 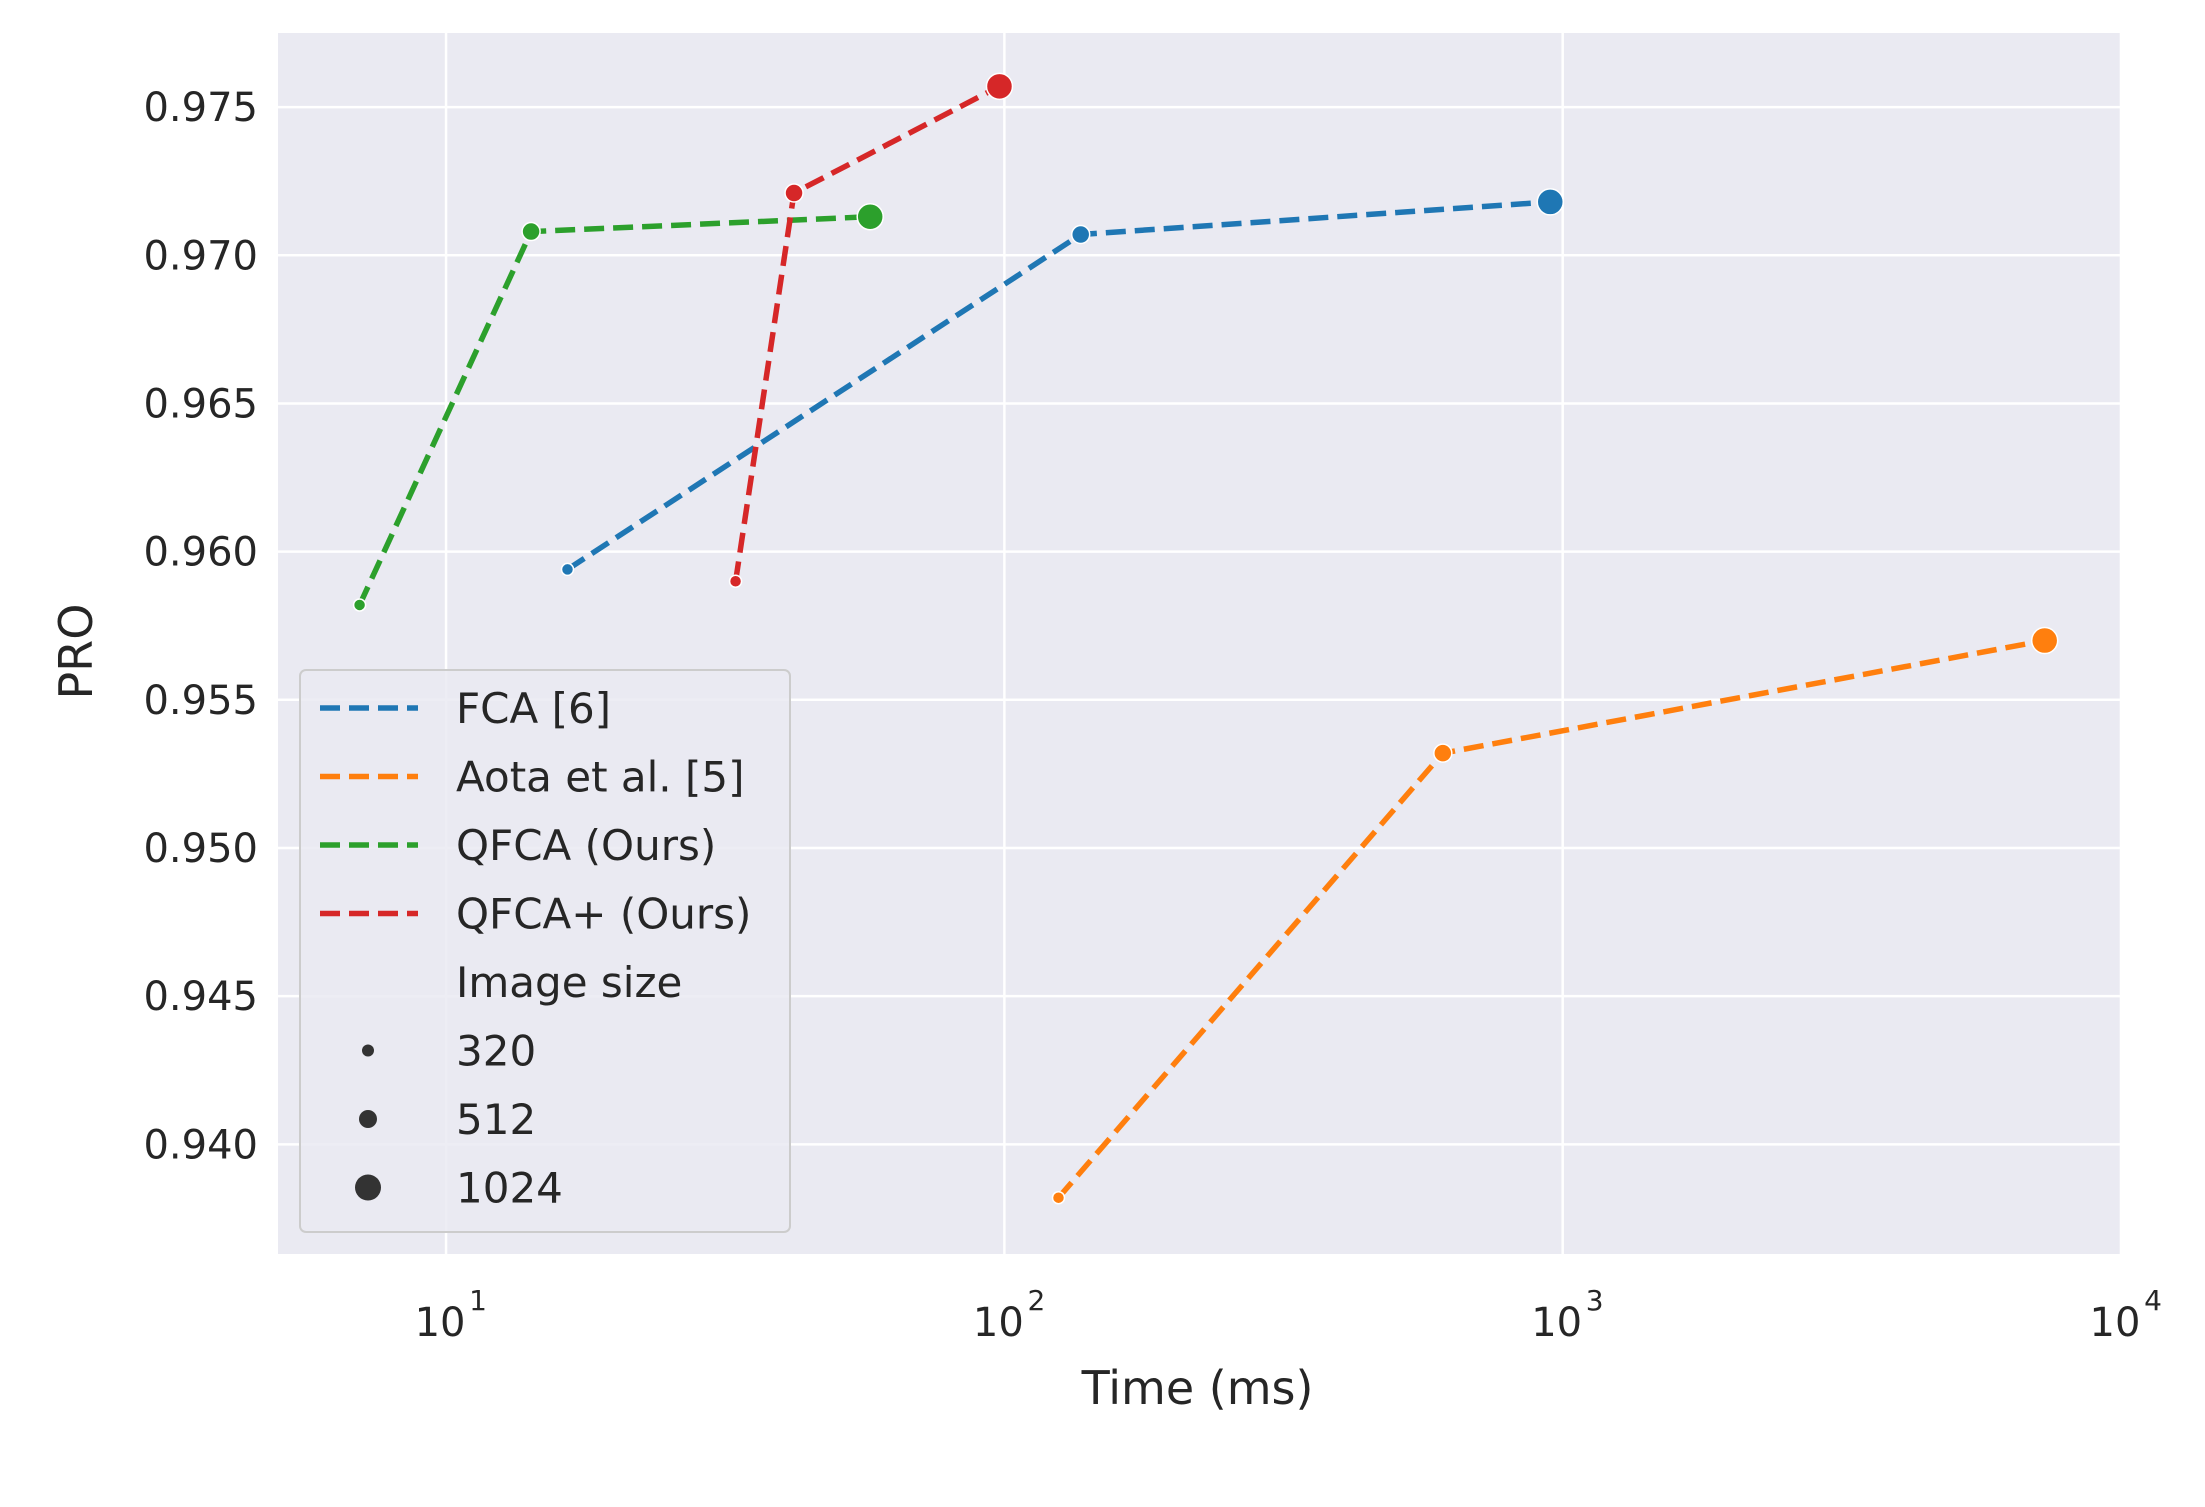 What do you see at coordinates (200, 108) in the screenshot?
I see `y-tick-label: 0.975` at bounding box center [200, 108].